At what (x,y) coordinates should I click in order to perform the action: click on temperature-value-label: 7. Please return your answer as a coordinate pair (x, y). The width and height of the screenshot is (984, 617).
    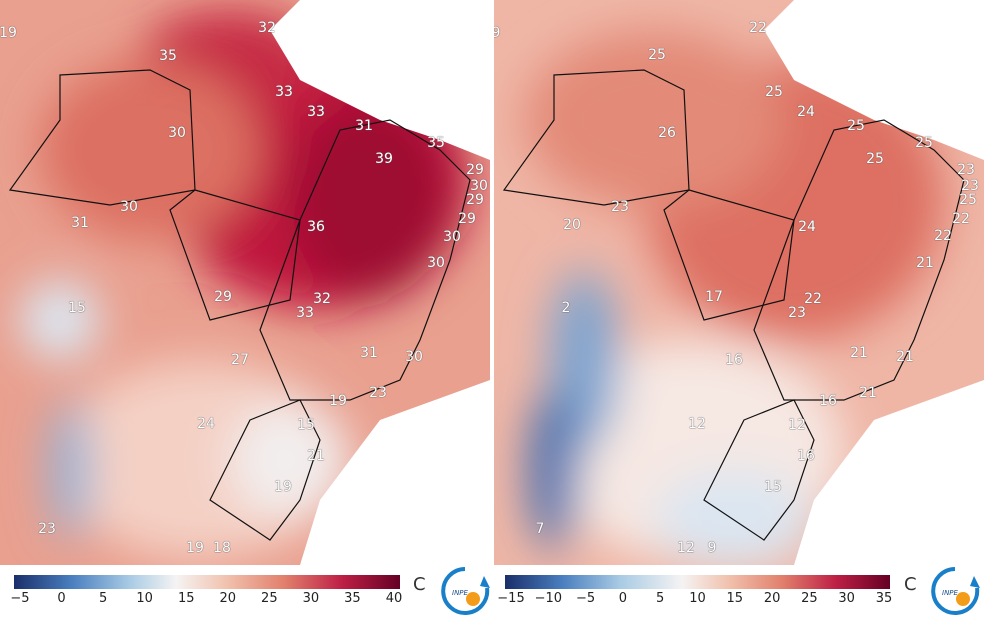
    Looking at the image, I should click on (540, 529).